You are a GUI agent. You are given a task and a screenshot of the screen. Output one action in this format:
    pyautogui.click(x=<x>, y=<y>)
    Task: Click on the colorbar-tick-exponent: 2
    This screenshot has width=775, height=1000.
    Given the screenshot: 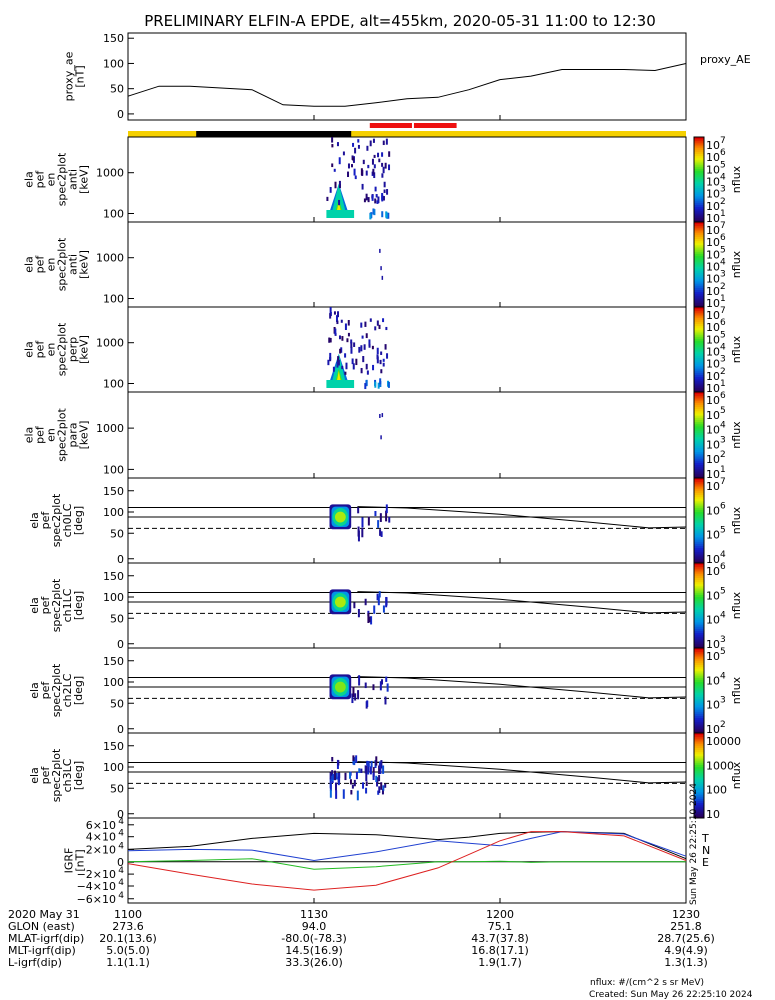 What is the action you would take?
    pyautogui.click(x=723, y=372)
    